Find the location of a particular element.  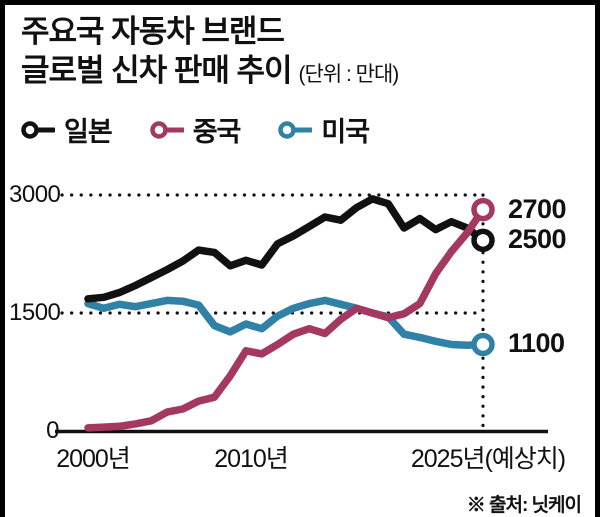

ytick-1500: 1500 is located at coordinates (35, 312).